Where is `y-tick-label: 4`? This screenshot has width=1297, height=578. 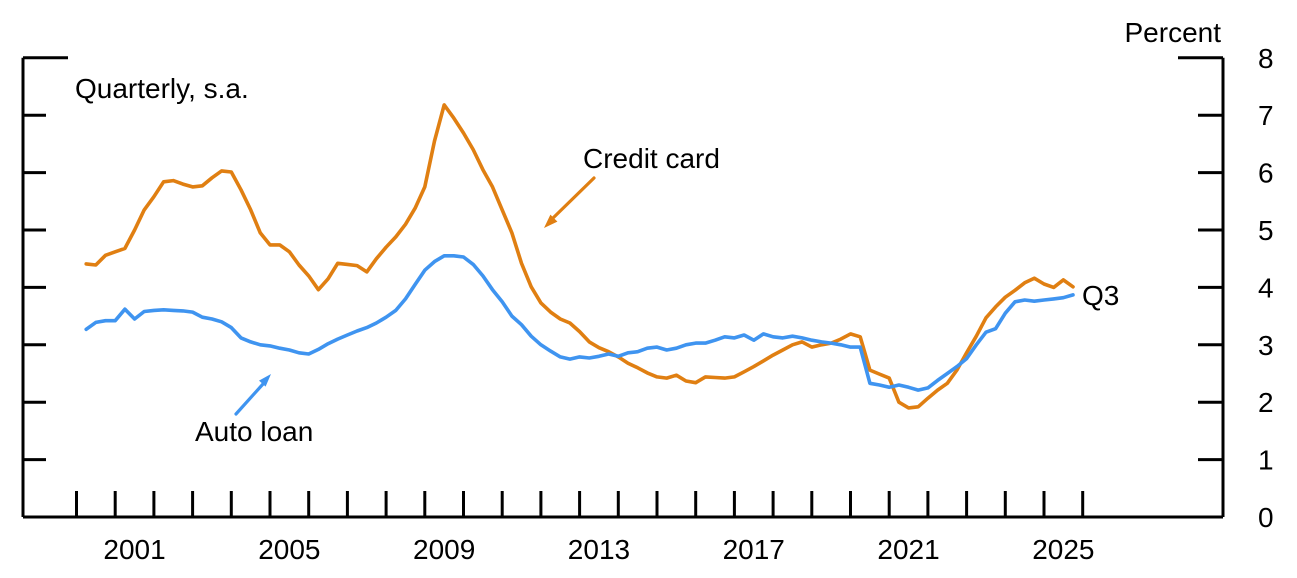
y-tick-label: 4 is located at coordinates (1266, 287).